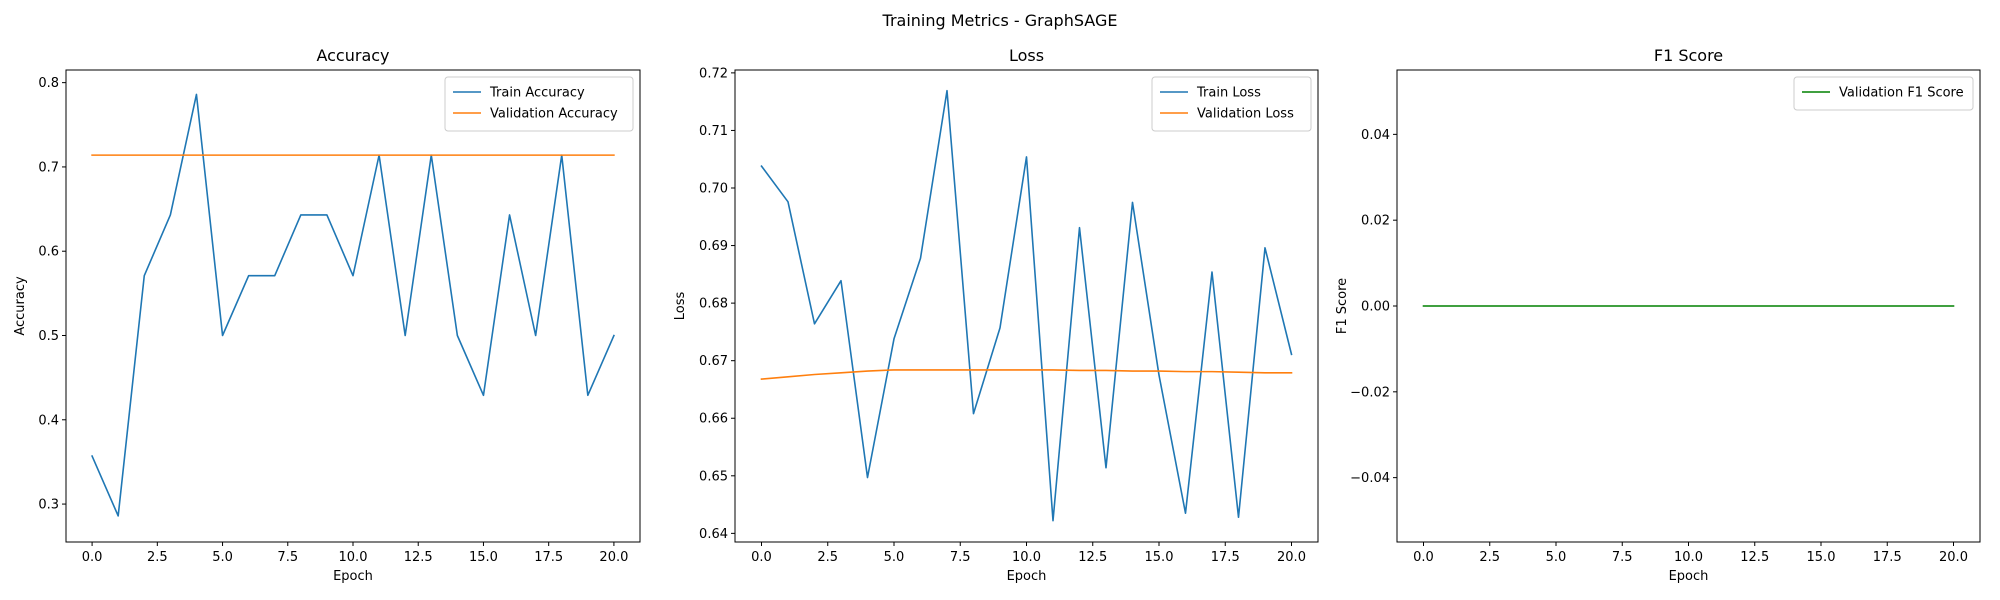 The width and height of the screenshot is (2000, 600). Describe the element at coordinates (222, 557) in the screenshot. I see `chart-accuracy-xtick-label: 5.0` at that location.